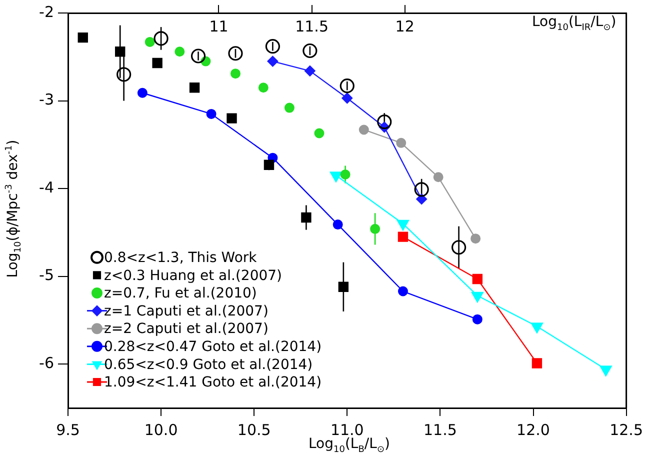  What do you see at coordinates (218, 26) in the screenshot?
I see `x2-tick-label: 11` at bounding box center [218, 26].